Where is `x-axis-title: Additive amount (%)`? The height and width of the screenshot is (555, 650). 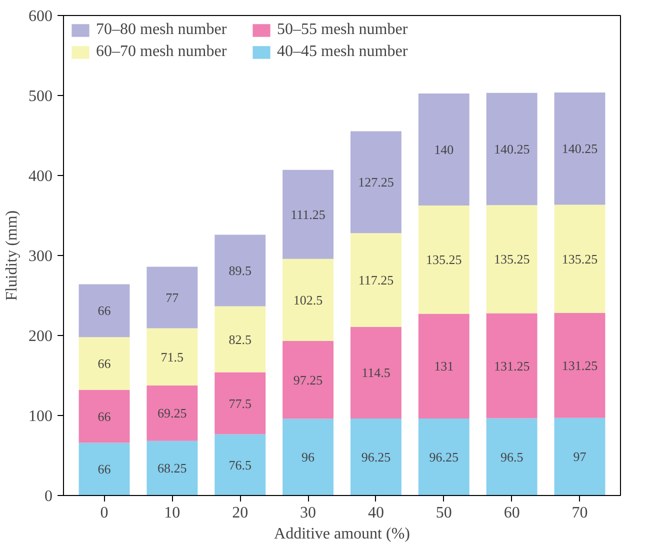 x-axis-title: Additive amount (%) is located at coordinates (342, 534).